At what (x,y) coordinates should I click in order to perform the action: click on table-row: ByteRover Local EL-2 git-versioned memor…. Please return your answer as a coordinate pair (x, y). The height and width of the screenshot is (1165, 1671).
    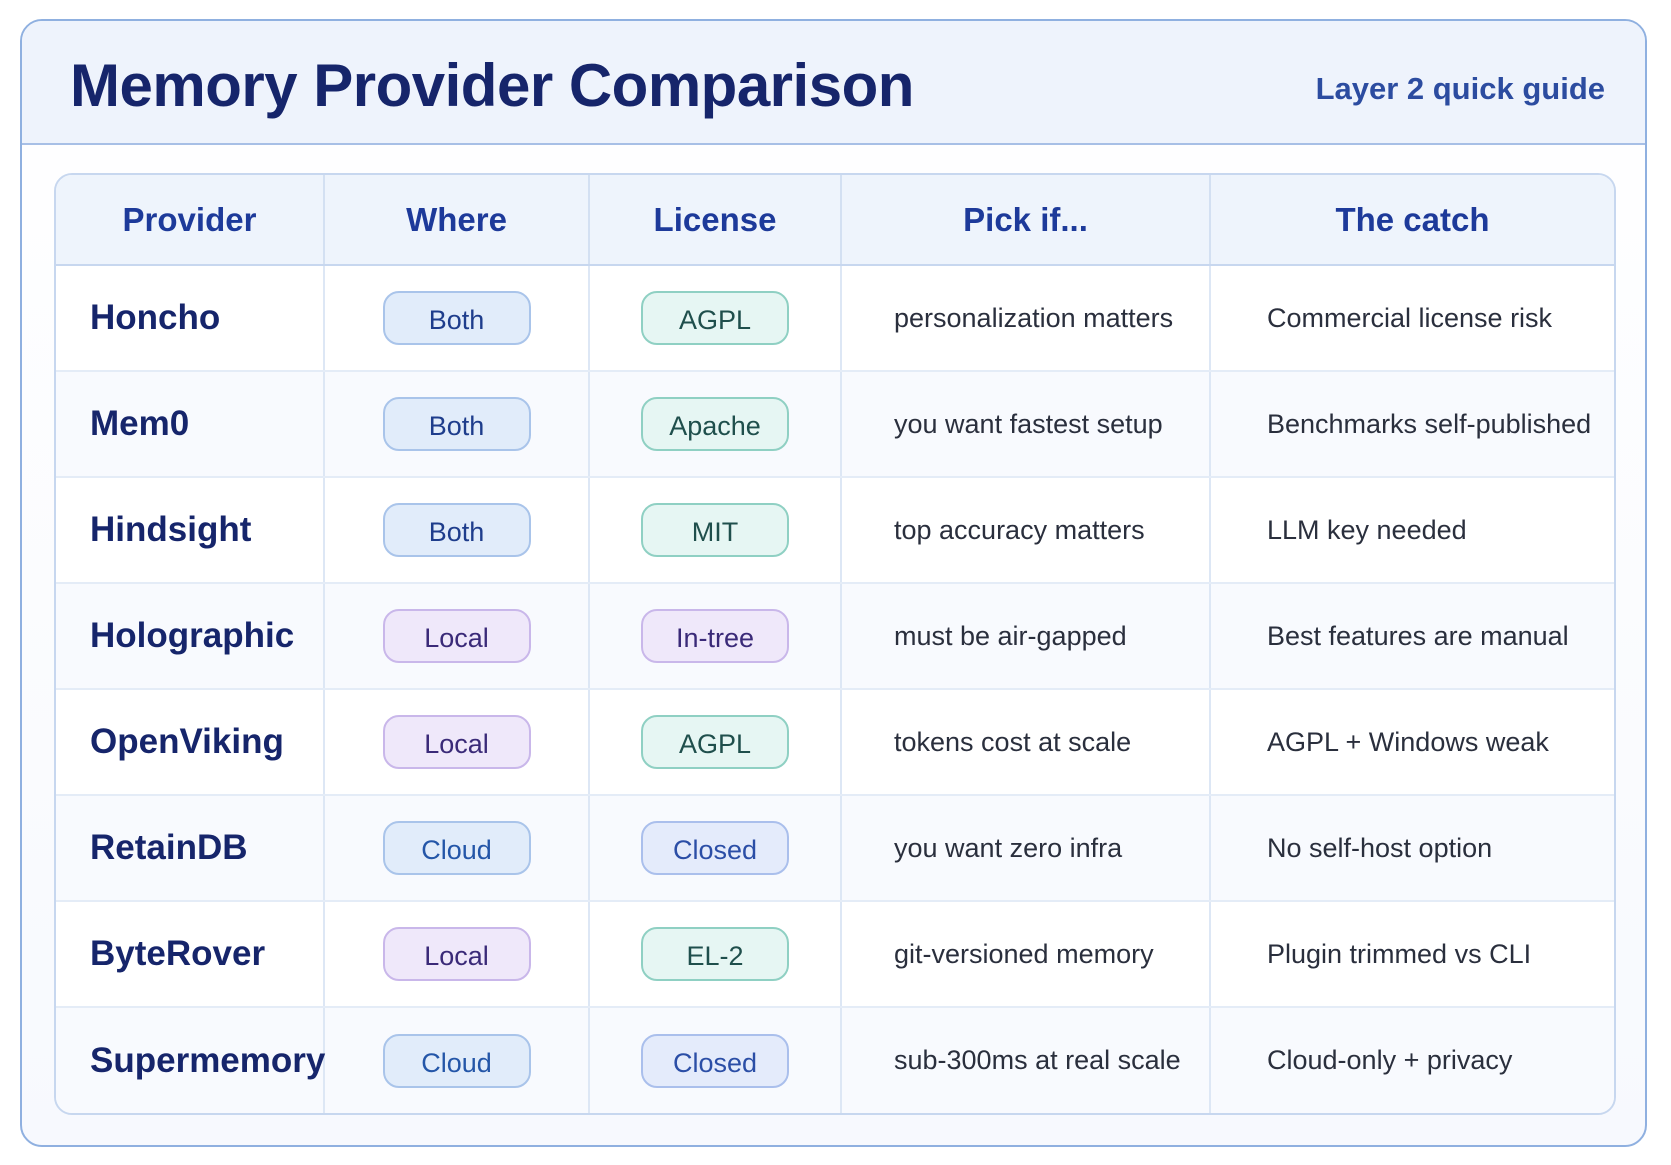
    Looking at the image, I should click on (835, 954).